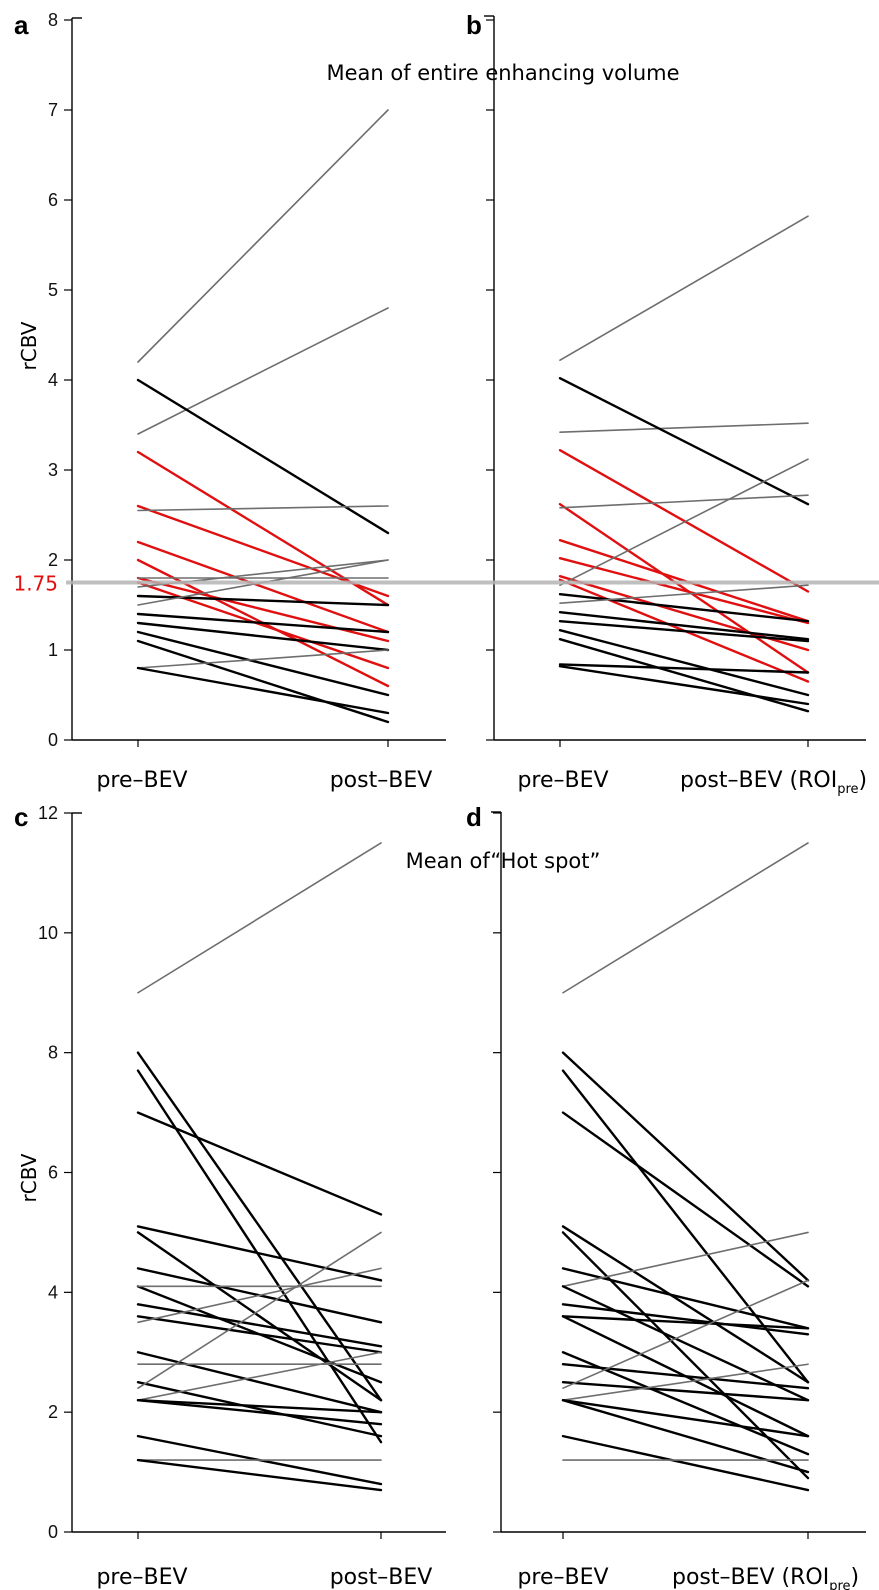 The image size is (879, 1590). I want to click on panel-c-letter: c, so click(21, 817).